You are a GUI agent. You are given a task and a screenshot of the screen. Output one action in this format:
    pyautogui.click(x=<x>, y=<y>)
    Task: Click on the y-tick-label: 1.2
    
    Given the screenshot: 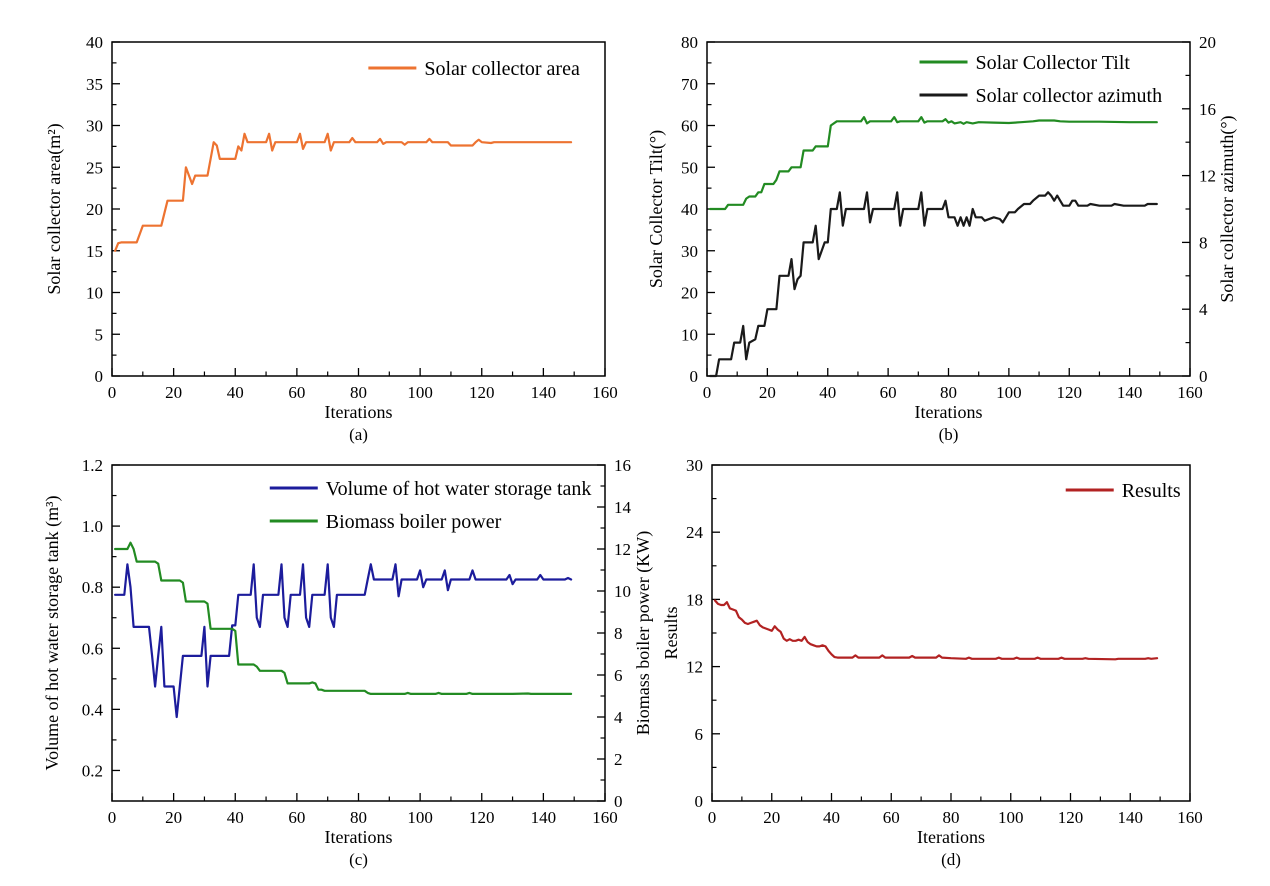 What is the action you would take?
    pyautogui.click(x=92, y=465)
    